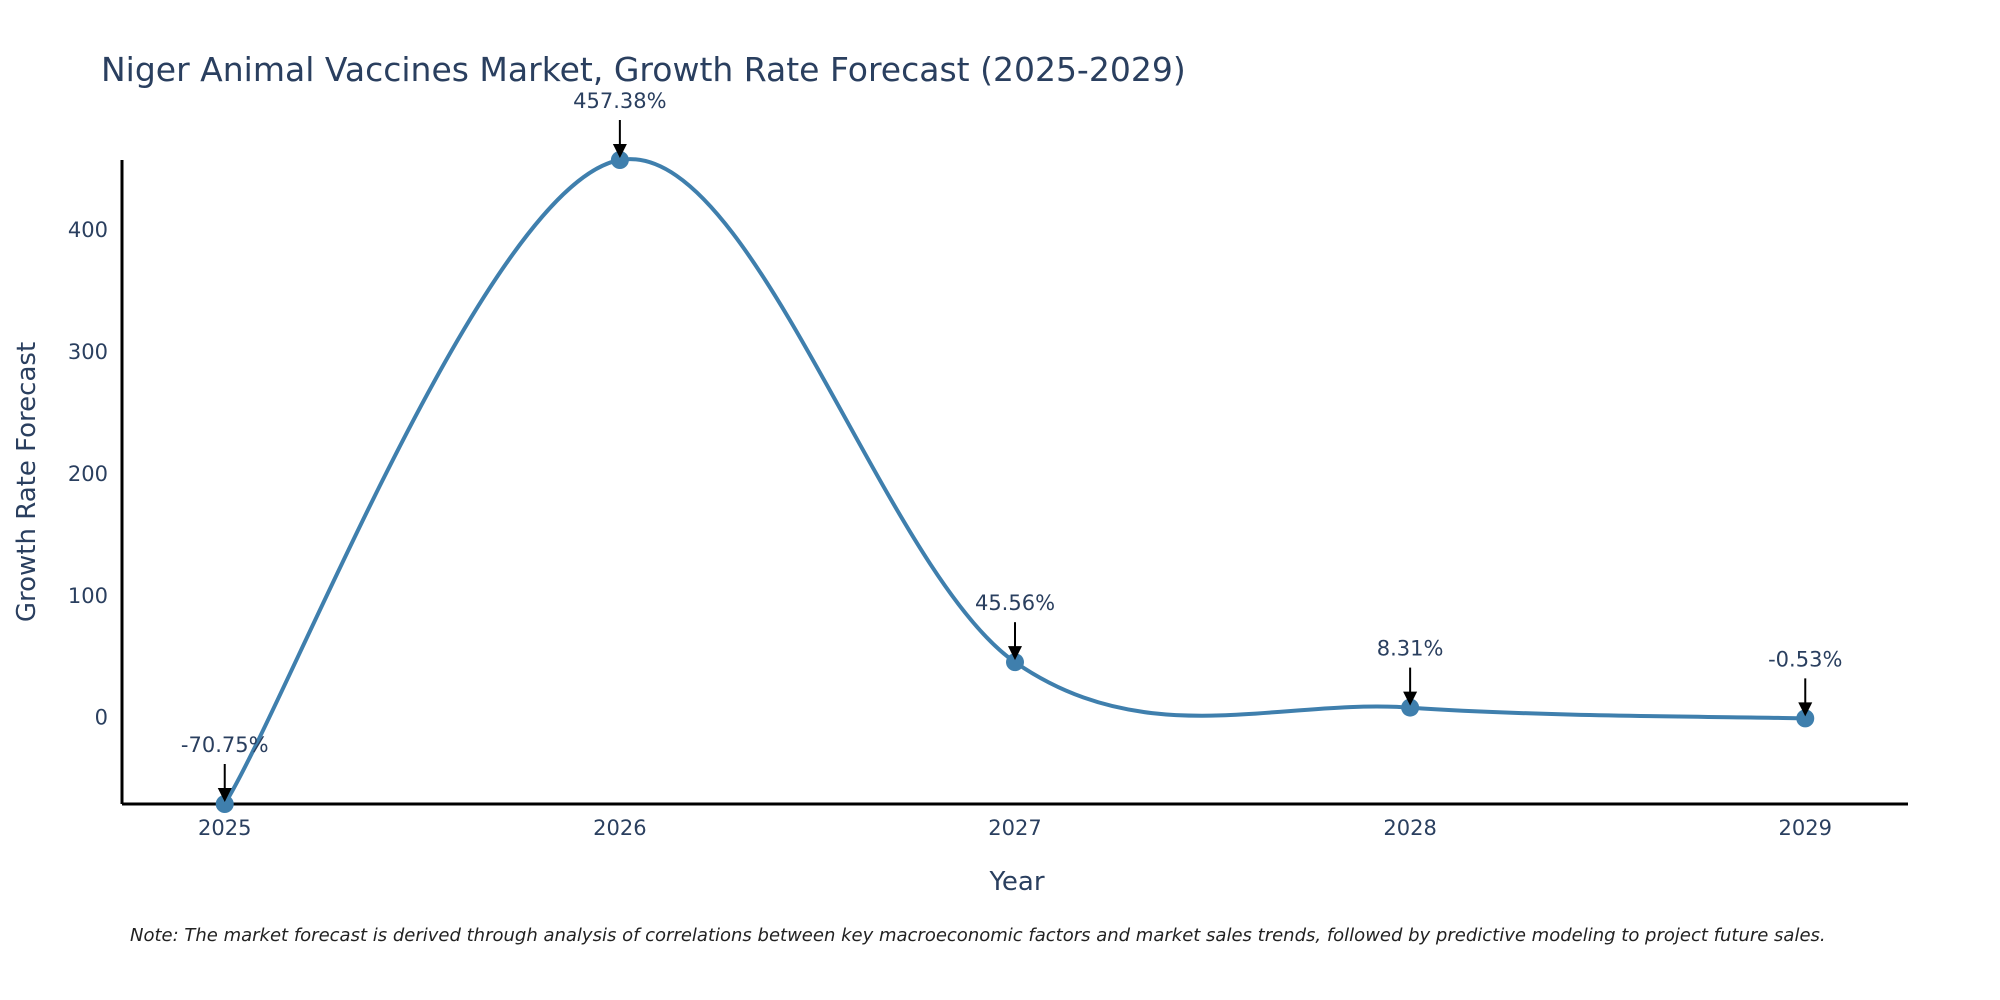 The width and height of the screenshot is (2000, 1000). Describe the element at coordinates (101, 718) in the screenshot. I see `y-tick-label: 0` at that location.